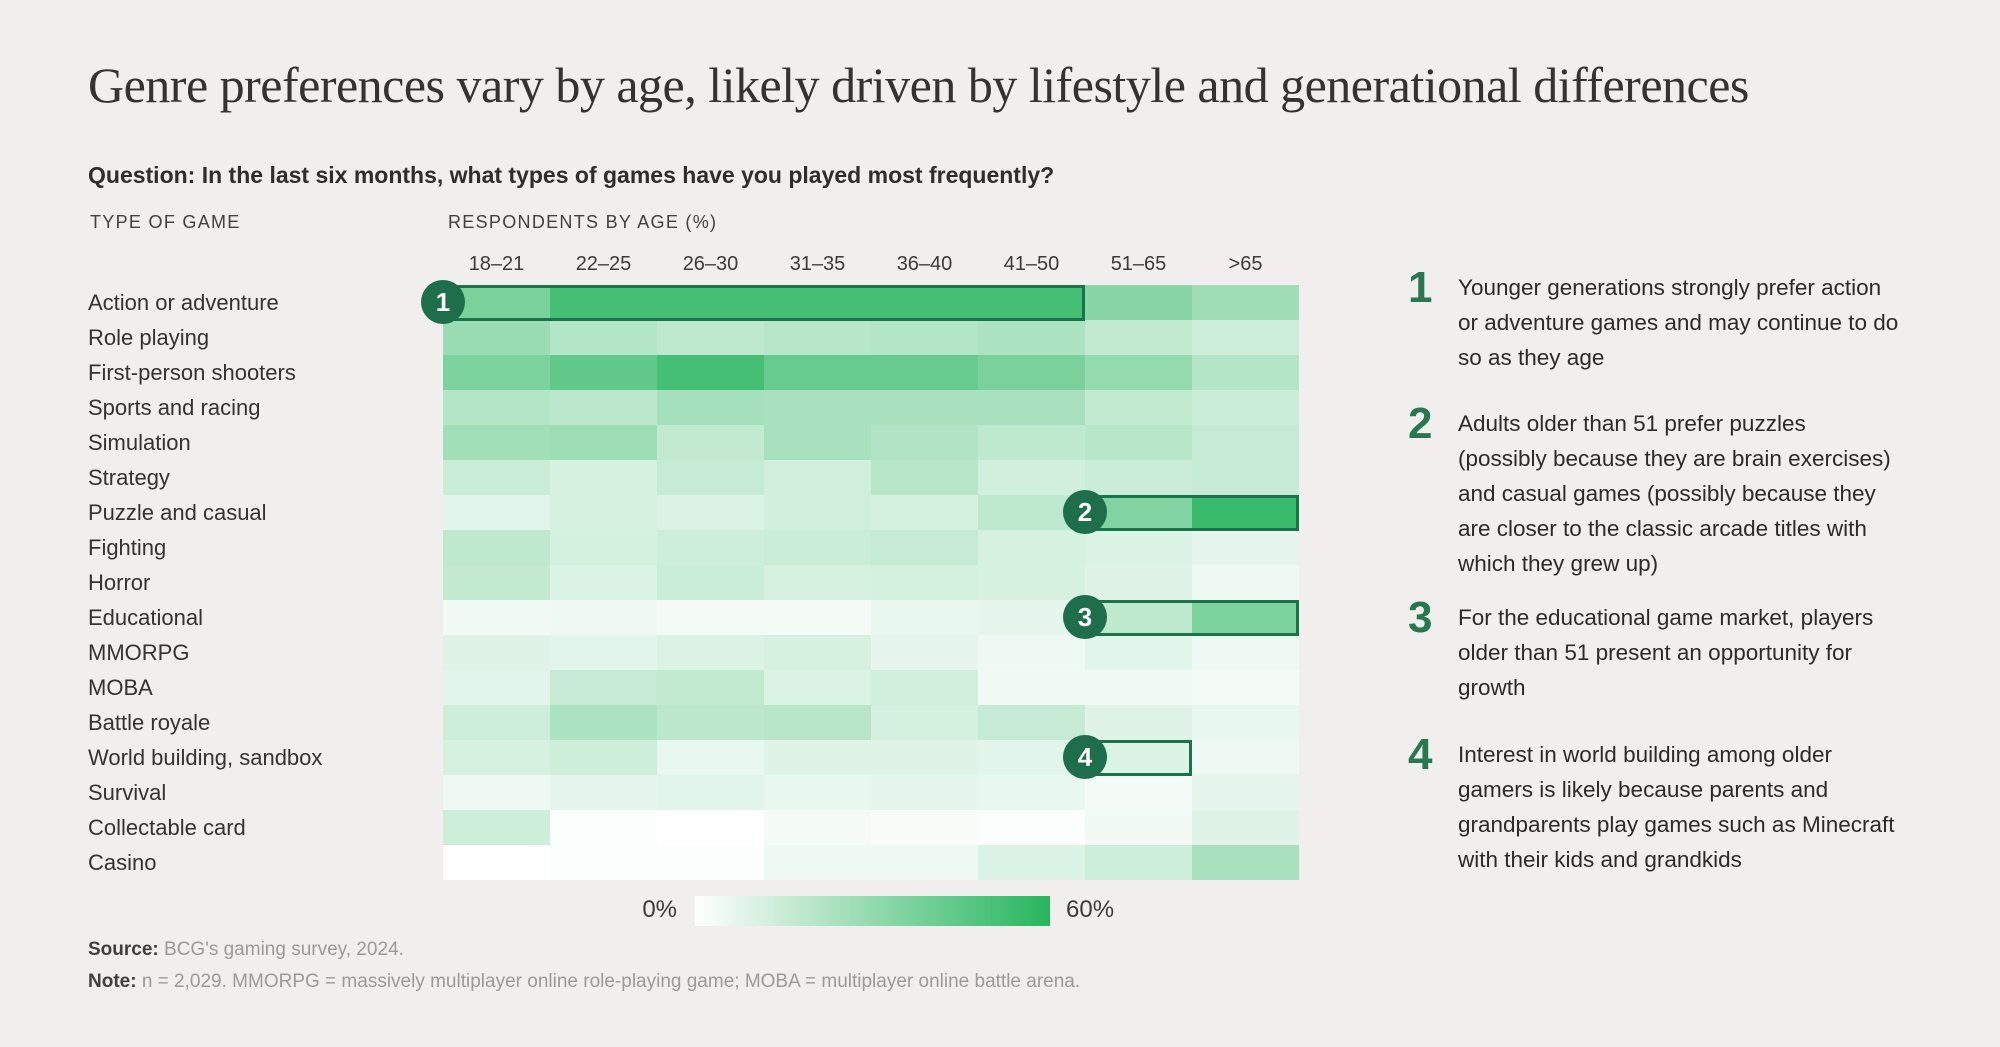 Image resolution: width=2000 pixels, height=1047 pixels. What do you see at coordinates (145, 617) in the screenshot?
I see `row-label: Educational` at bounding box center [145, 617].